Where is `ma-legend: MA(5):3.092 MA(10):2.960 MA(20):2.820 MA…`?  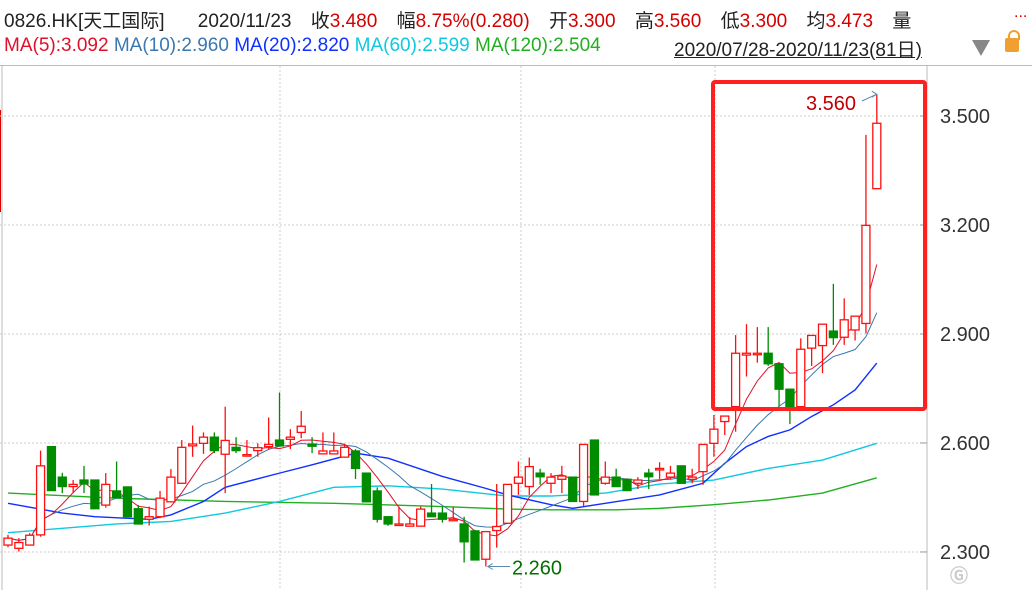 ma-legend: MA(5):3.092 MA(10):2.960 MA(20):2.820 MA… is located at coordinates (302, 46).